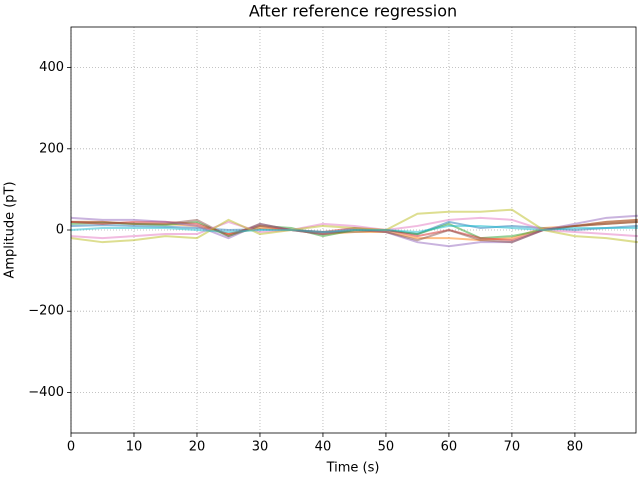 Image resolution: width=640 pixels, height=480 pixels. I want to click on x-tick-label: 30, so click(260, 447).